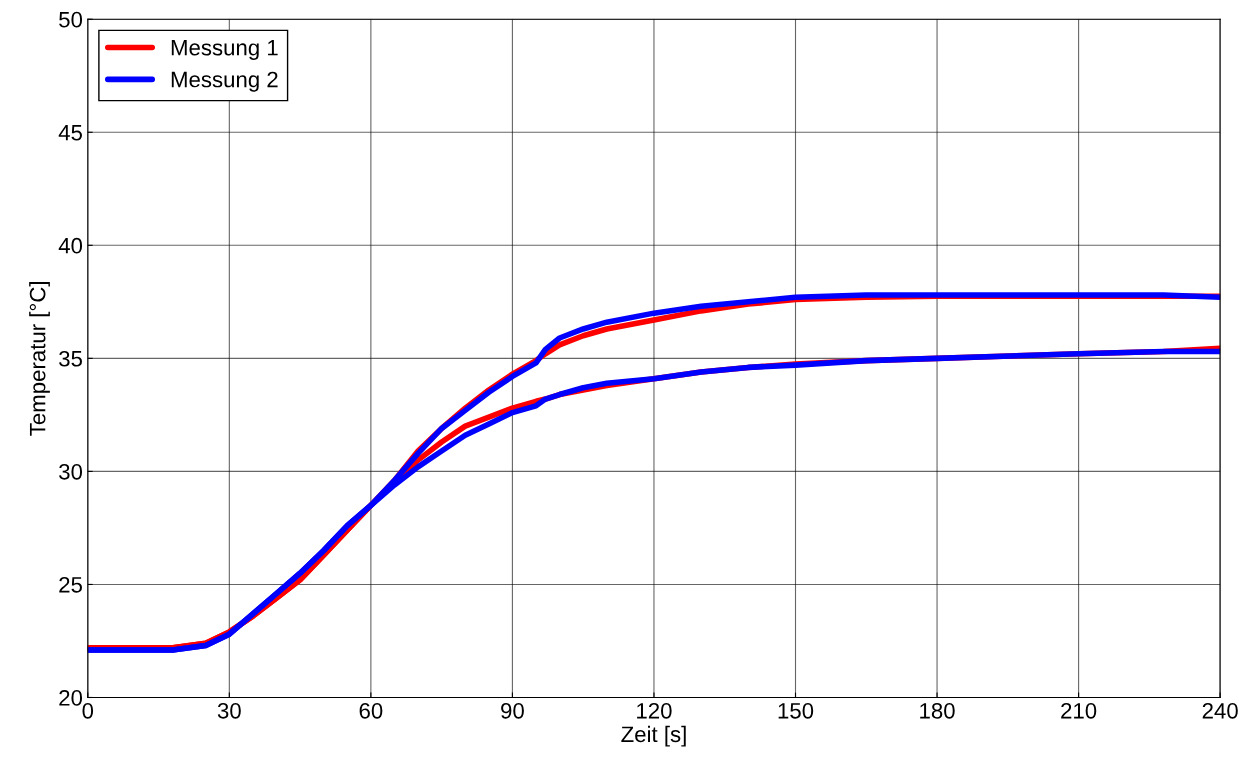  What do you see at coordinates (71, 698) in the screenshot?
I see `y-tick-label: 20` at bounding box center [71, 698].